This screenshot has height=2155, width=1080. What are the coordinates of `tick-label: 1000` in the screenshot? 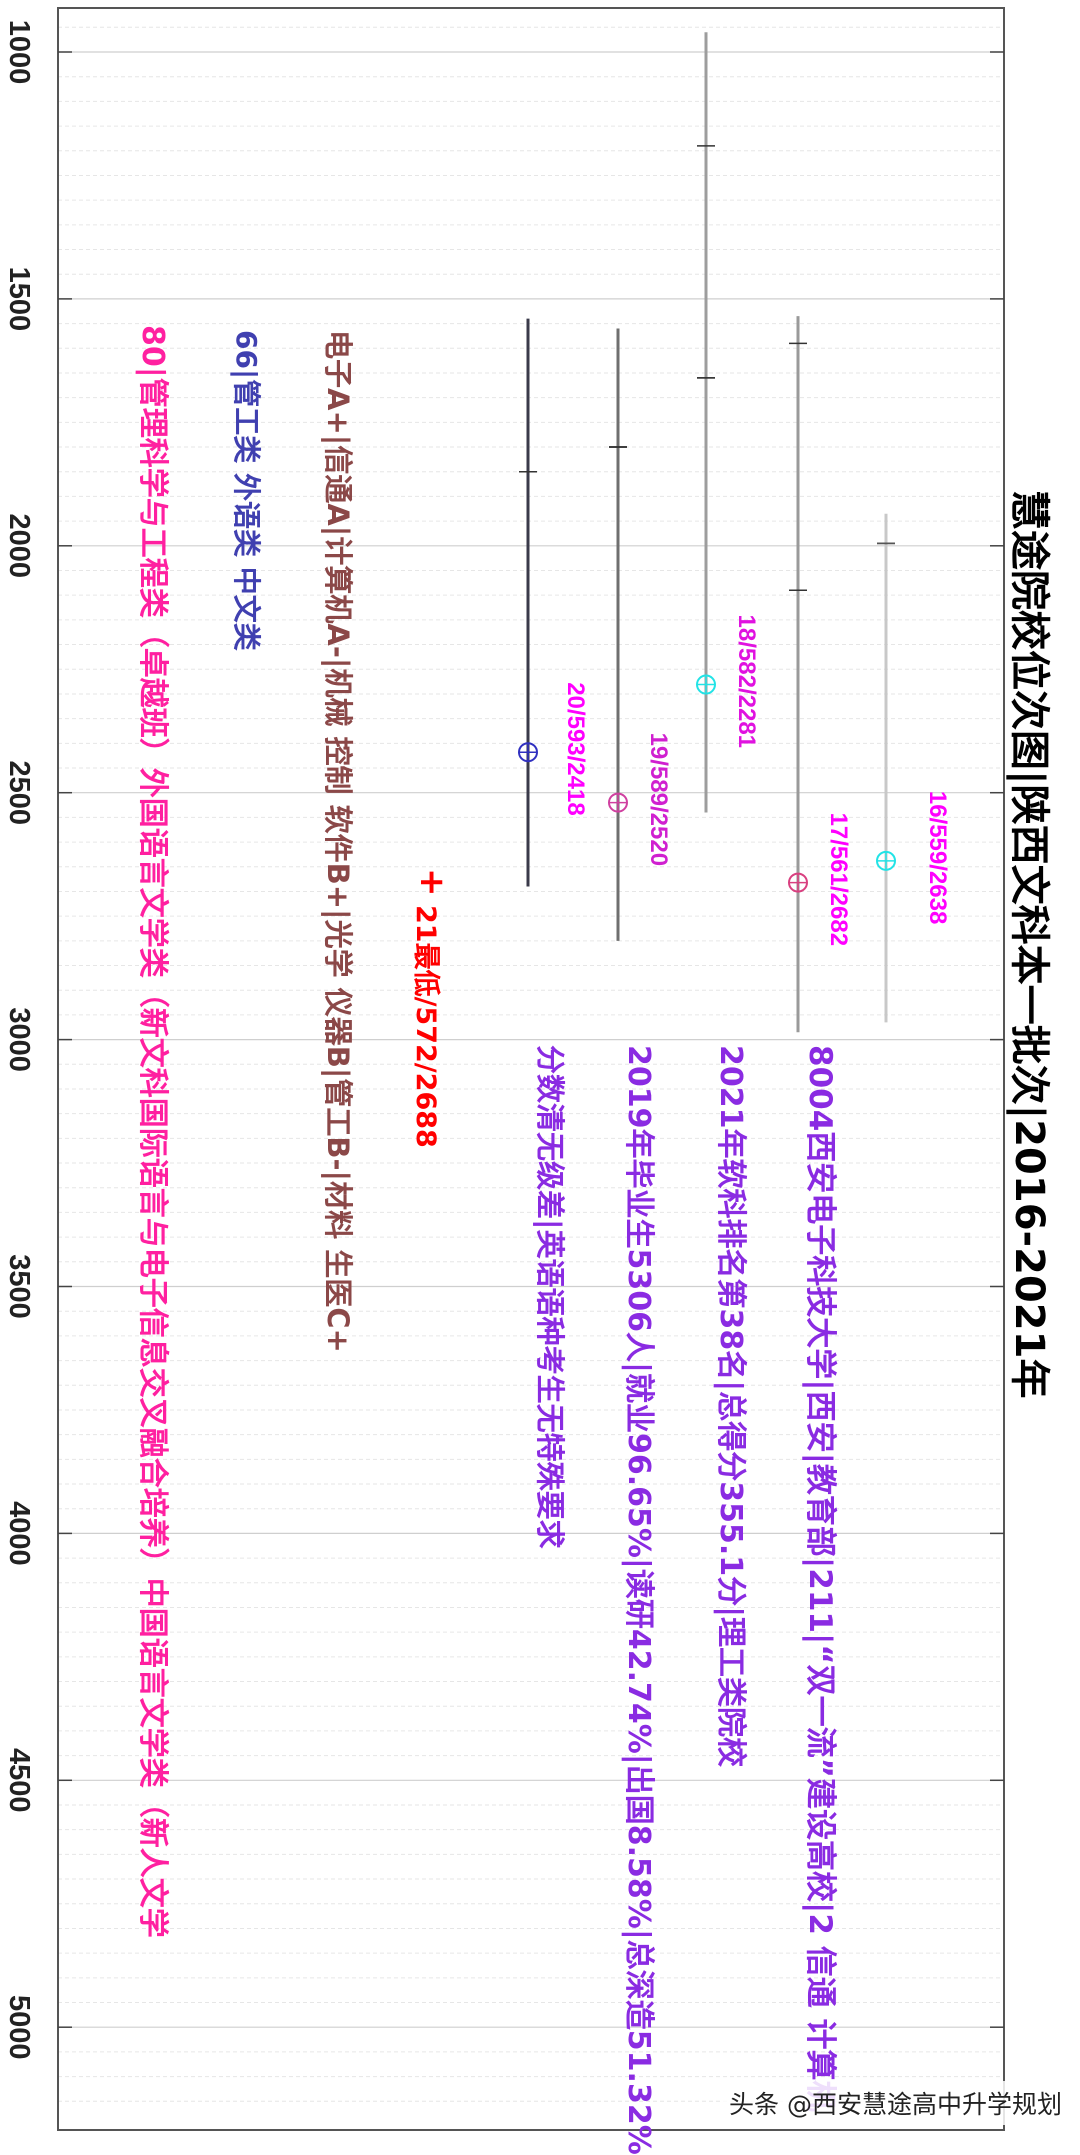 It's located at (19, 52).